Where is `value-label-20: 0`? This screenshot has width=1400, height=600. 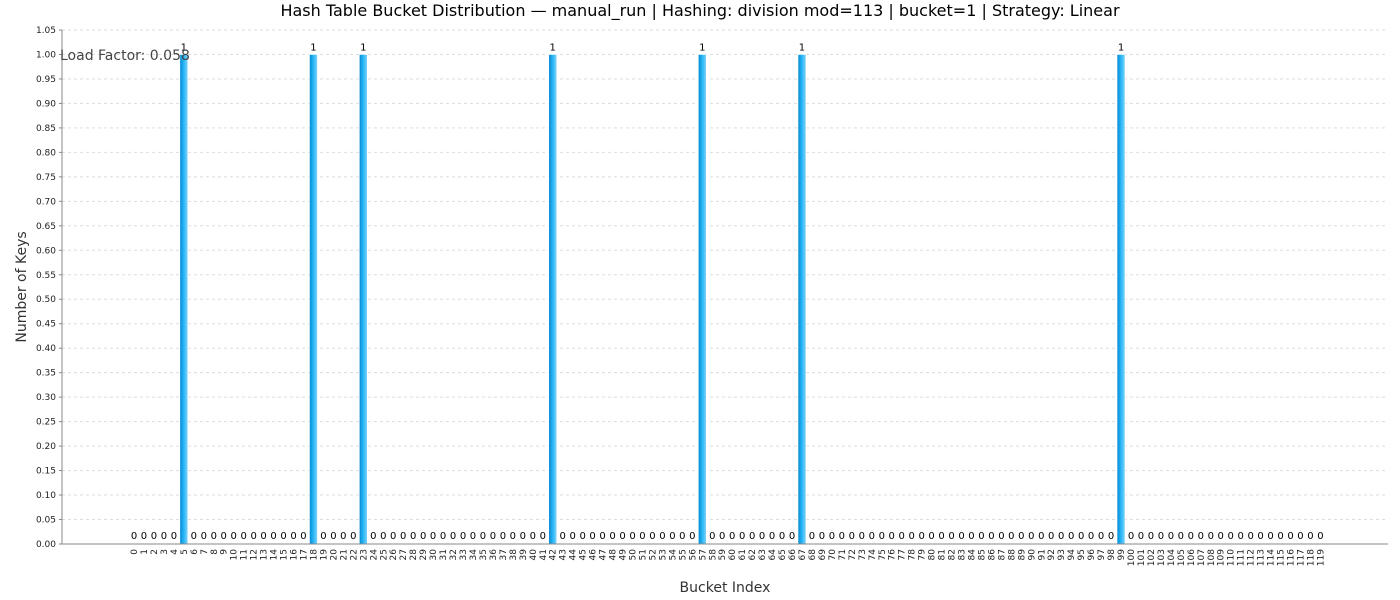 value-label-20: 0 is located at coordinates (333, 536).